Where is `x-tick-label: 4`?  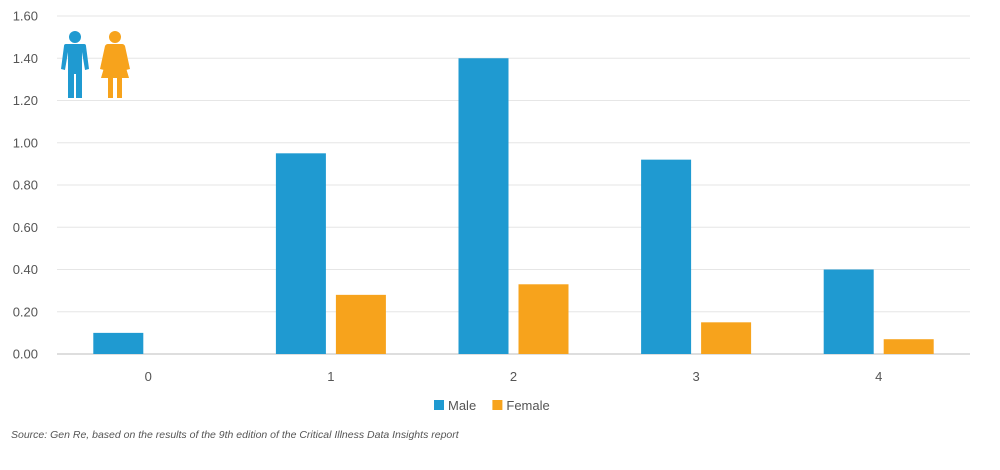
x-tick-label: 4 is located at coordinates (878, 376).